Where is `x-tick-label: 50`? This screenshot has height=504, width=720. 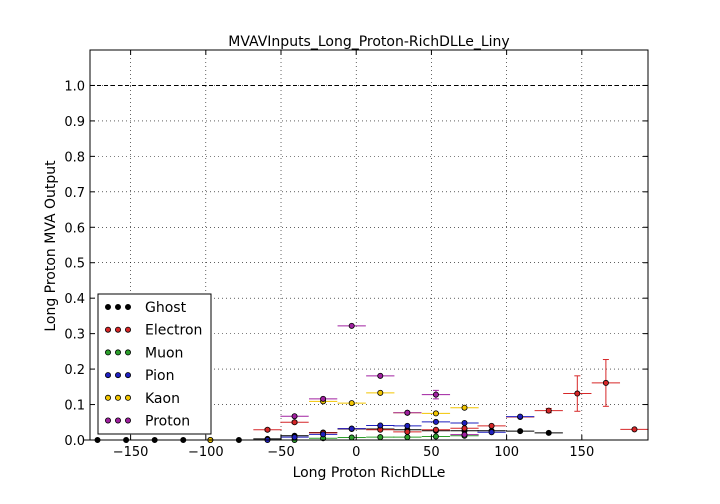
x-tick-label: 50 is located at coordinates (431, 452).